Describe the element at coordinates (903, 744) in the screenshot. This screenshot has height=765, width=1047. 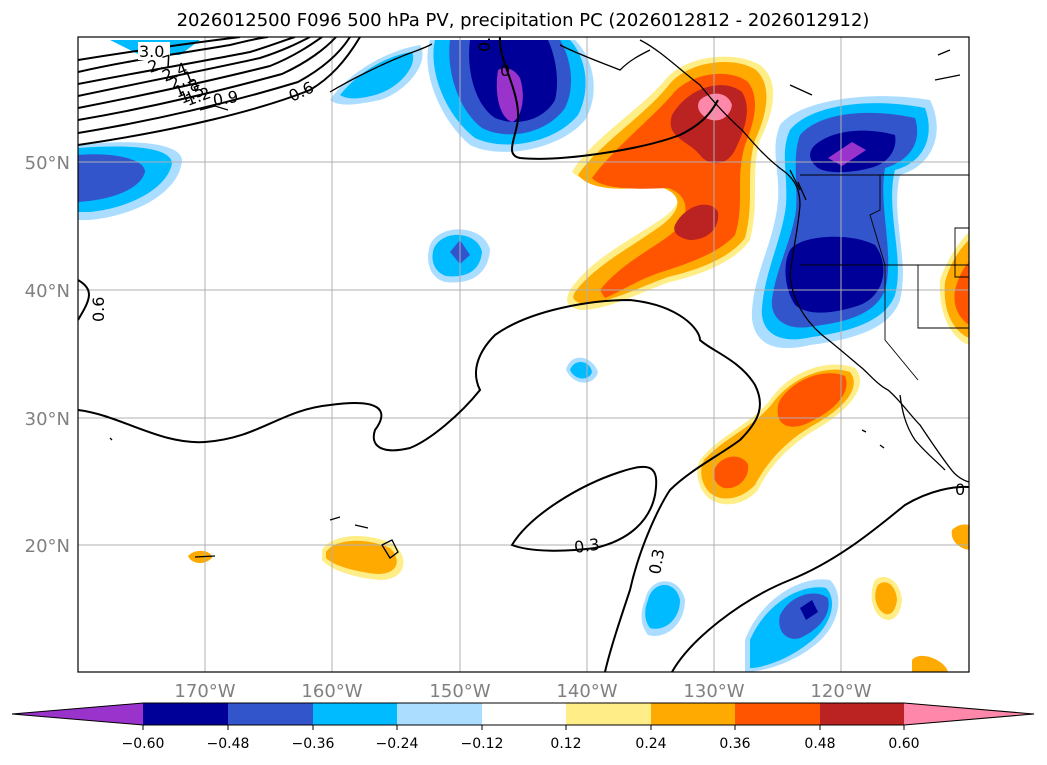
I see `colorbar-tick-label: 0.60` at that location.